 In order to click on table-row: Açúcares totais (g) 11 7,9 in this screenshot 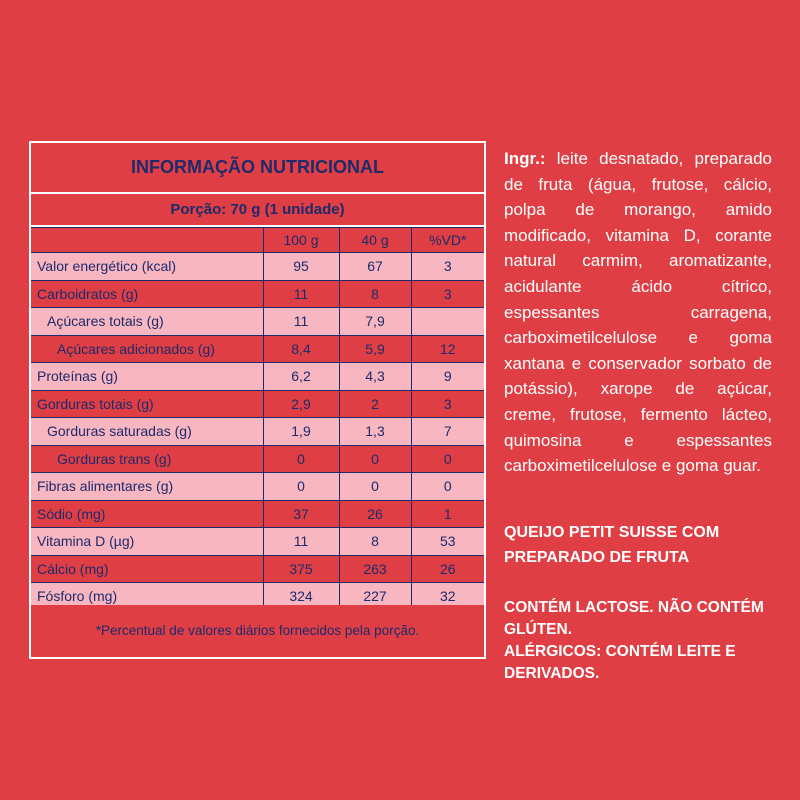, I will do `click(257, 321)`.